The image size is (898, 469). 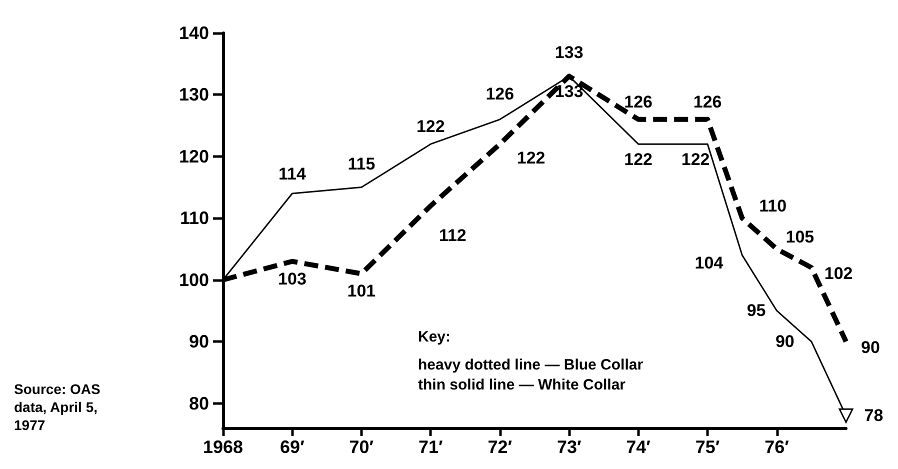 I want to click on x-tick-label: 76′, so click(x=776, y=447).